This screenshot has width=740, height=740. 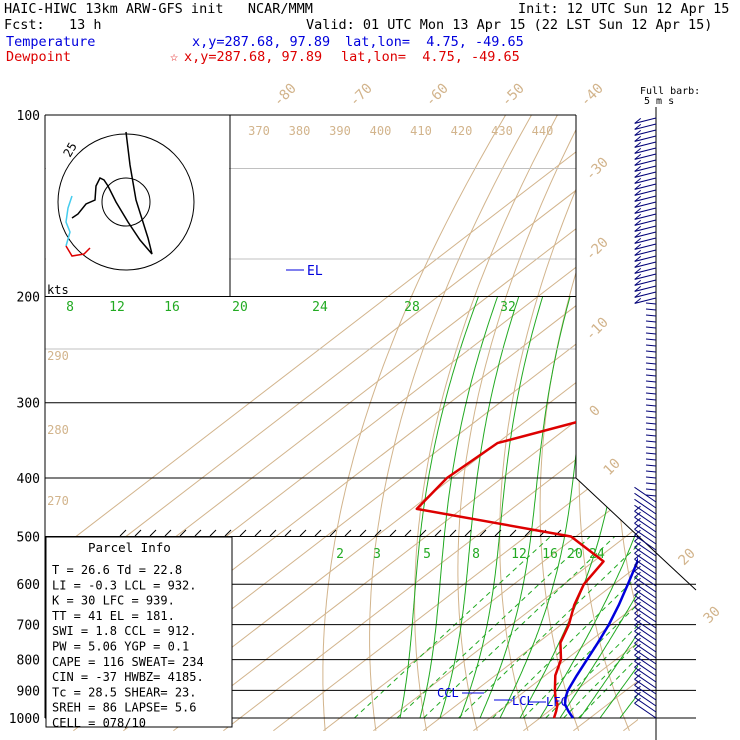 I want to click on el-label: EL, so click(x=315, y=271).